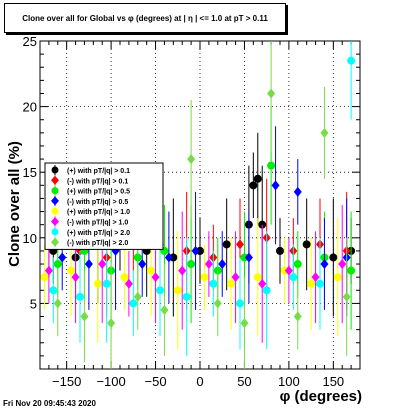 The image size is (400, 412). I want to click on legend-label: (+) with pT/|q| > 0.5, so click(98, 192).